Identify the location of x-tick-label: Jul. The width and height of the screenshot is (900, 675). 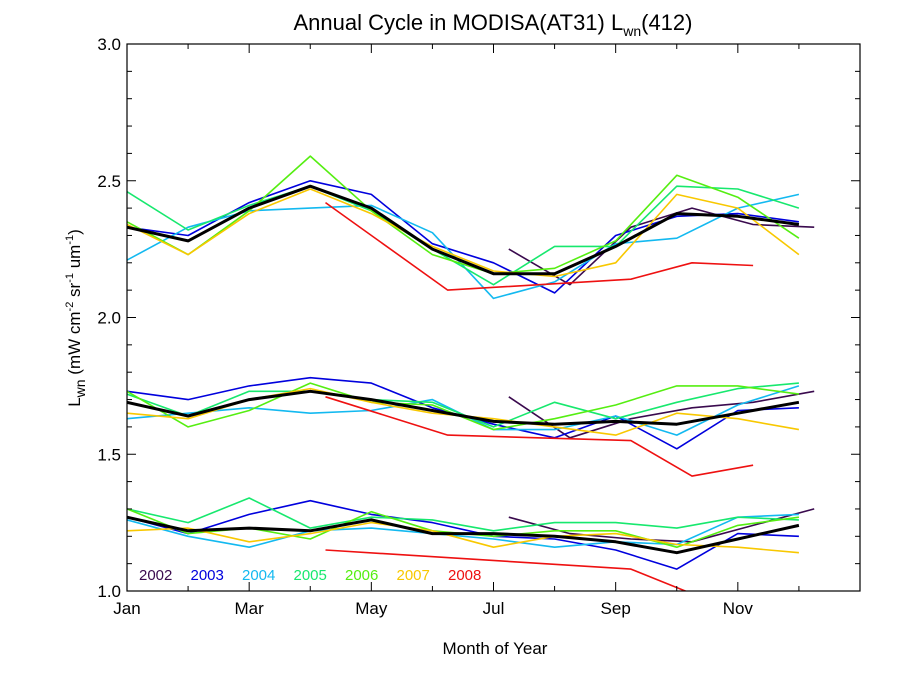
(494, 608).